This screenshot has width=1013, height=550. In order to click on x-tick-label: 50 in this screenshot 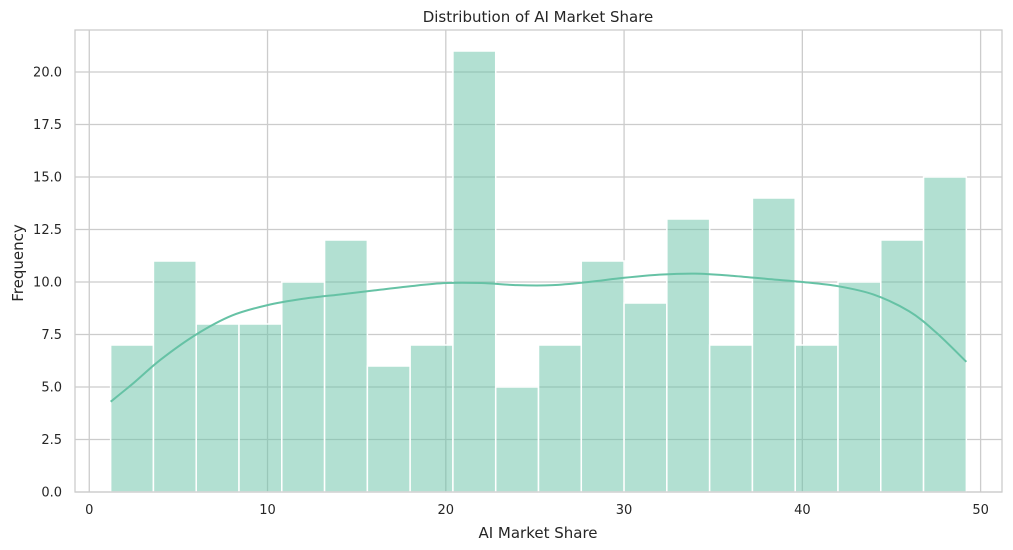, I will do `click(980, 510)`.